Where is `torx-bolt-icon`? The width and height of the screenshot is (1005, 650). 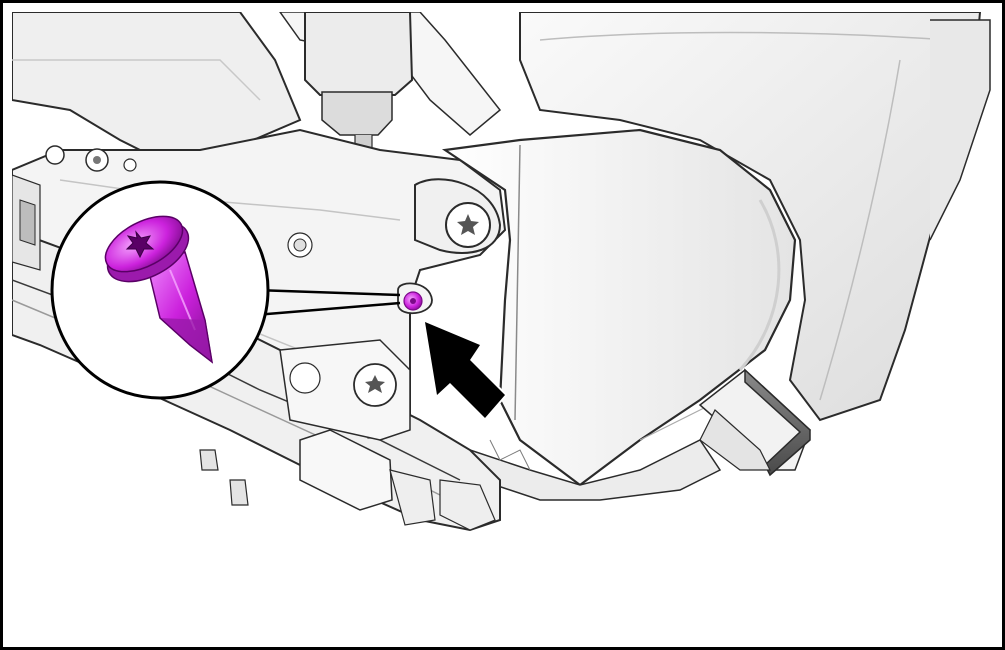
torx-bolt-icon is located at coordinates (468, 224).